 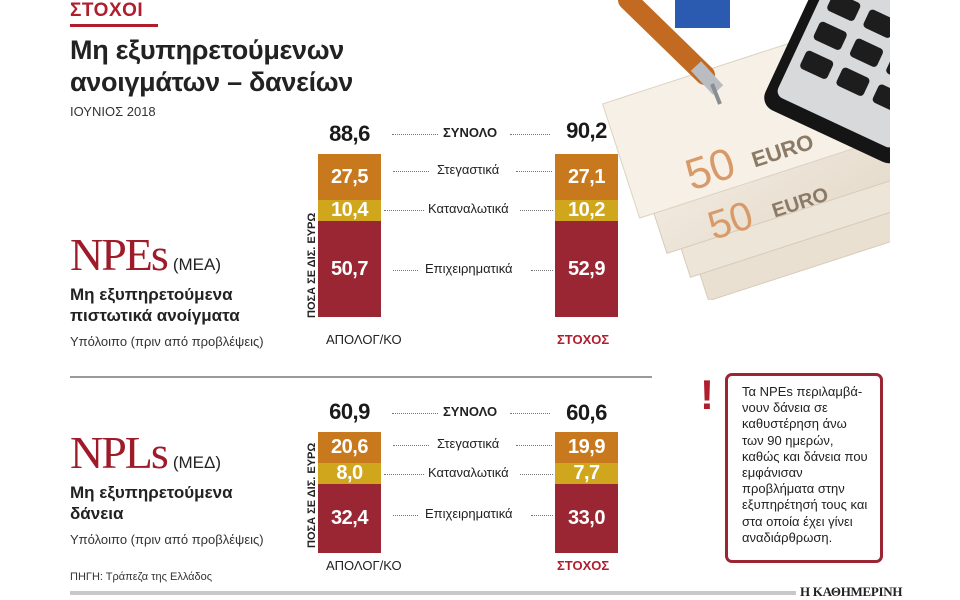 What do you see at coordinates (349, 447) in the screenshot?
I see `npls-actual-housing-segment: 20,6` at bounding box center [349, 447].